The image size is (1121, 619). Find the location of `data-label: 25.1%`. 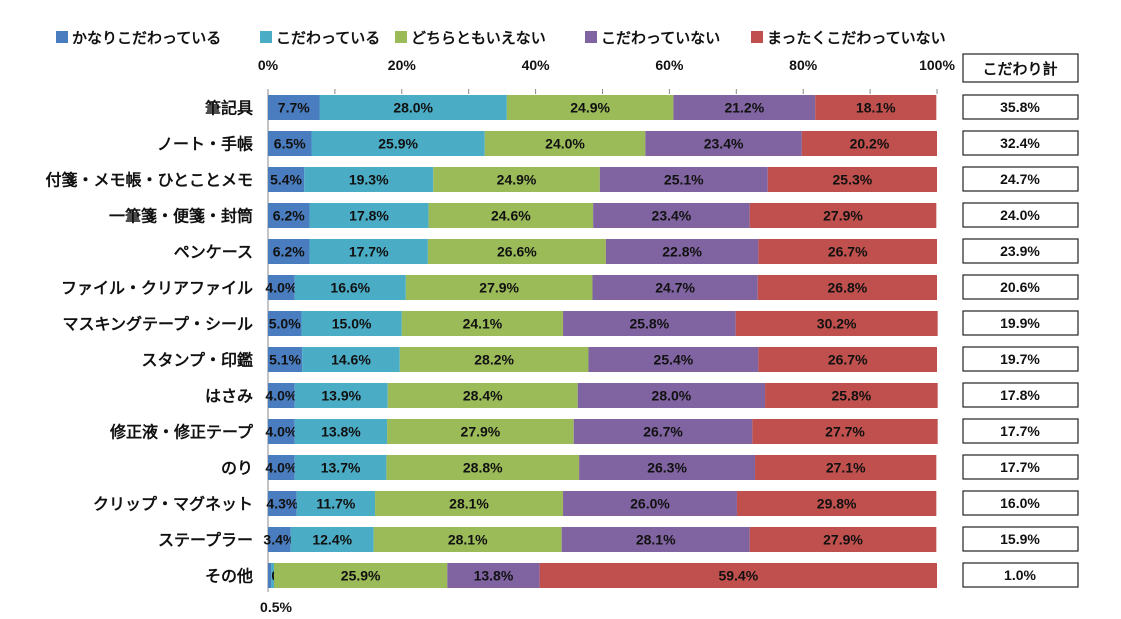

data-label: 25.1% is located at coordinates (684, 180).